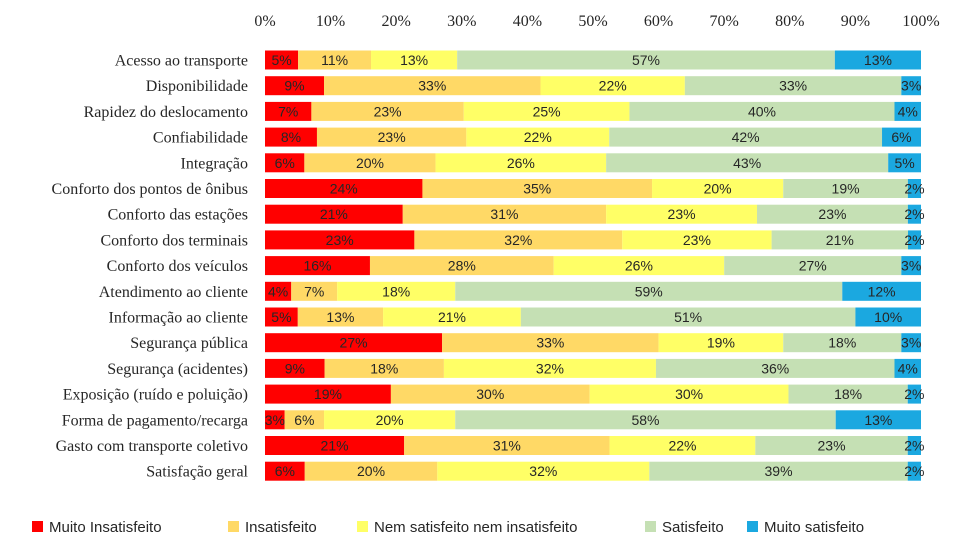 This screenshot has width=953, height=554. I want to click on bar-row: 5% 11% 13% 57% 13%, so click(593, 60).